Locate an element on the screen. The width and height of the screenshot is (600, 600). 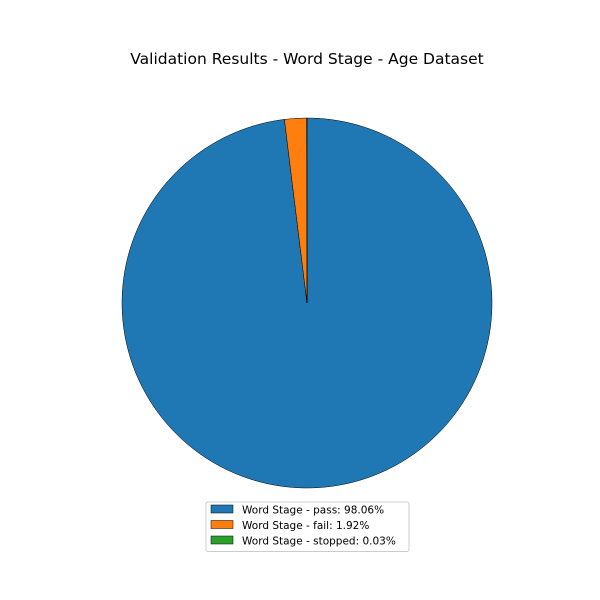
legend-label-1: Word Stage - pass: 98.06% is located at coordinates (313, 511).